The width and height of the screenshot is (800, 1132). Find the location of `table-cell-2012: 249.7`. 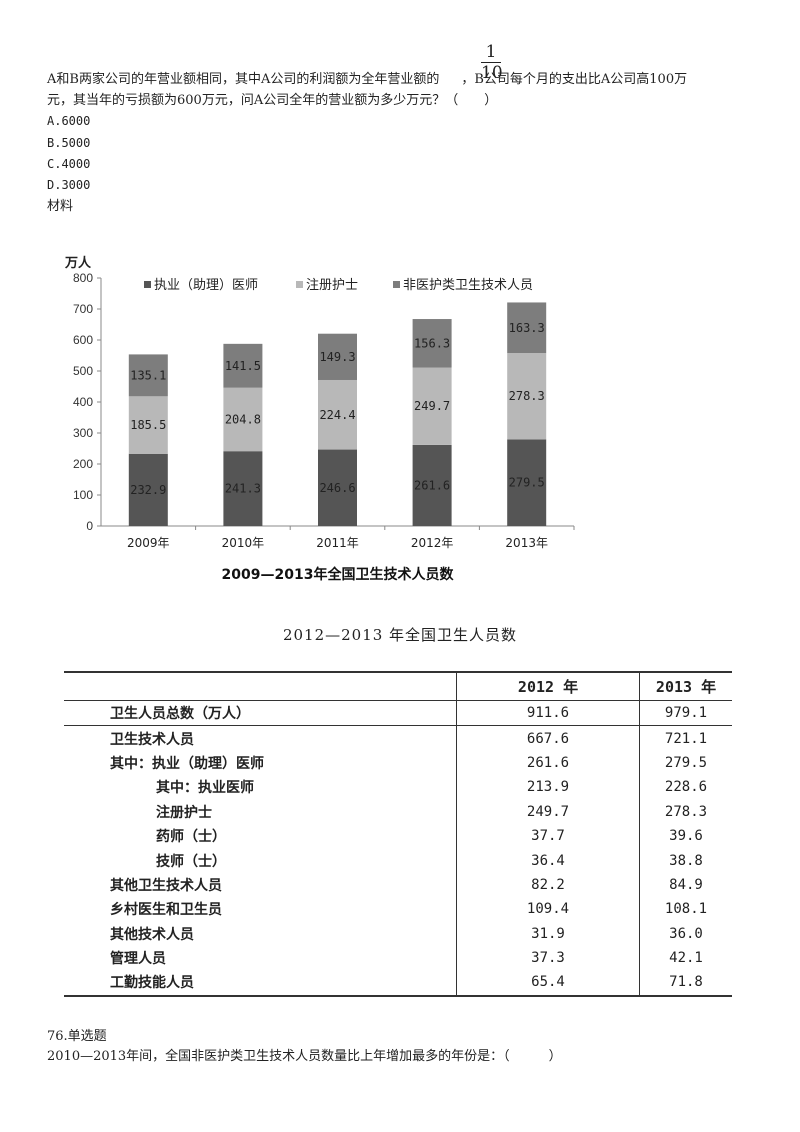

table-cell-2012: 249.7 is located at coordinates (548, 811).